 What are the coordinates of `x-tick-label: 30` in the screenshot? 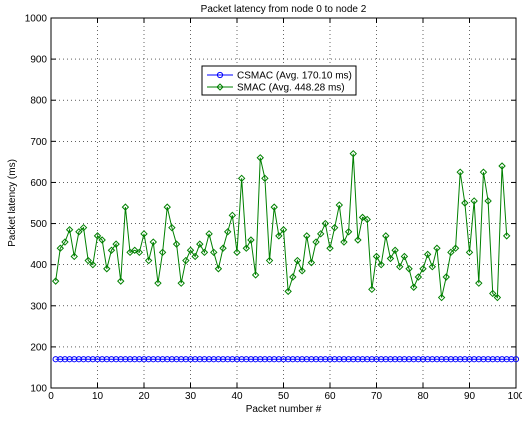 It's located at (191, 396).